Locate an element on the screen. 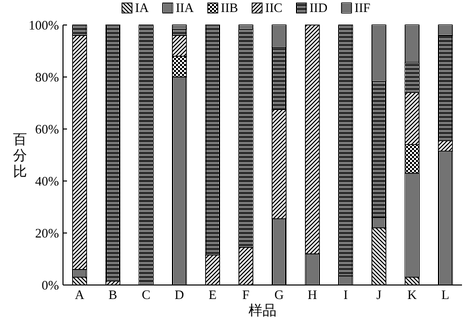 This screenshot has width=473, height=322. y-tick-label: 100% is located at coordinates (44, 25).